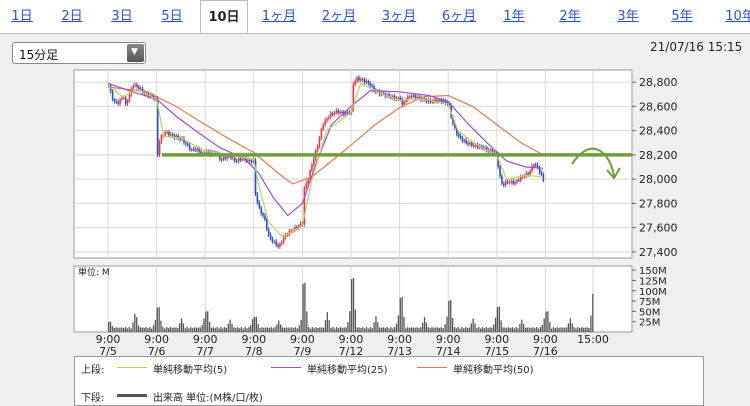  I want to click on tab-10: 1年, so click(514, 16).